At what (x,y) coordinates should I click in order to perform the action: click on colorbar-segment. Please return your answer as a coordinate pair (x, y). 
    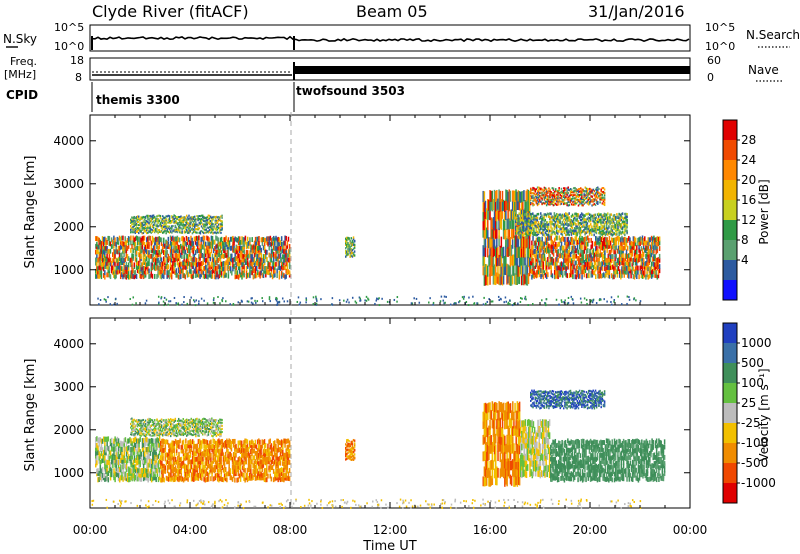
    Looking at the image, I should click on (730, 150).